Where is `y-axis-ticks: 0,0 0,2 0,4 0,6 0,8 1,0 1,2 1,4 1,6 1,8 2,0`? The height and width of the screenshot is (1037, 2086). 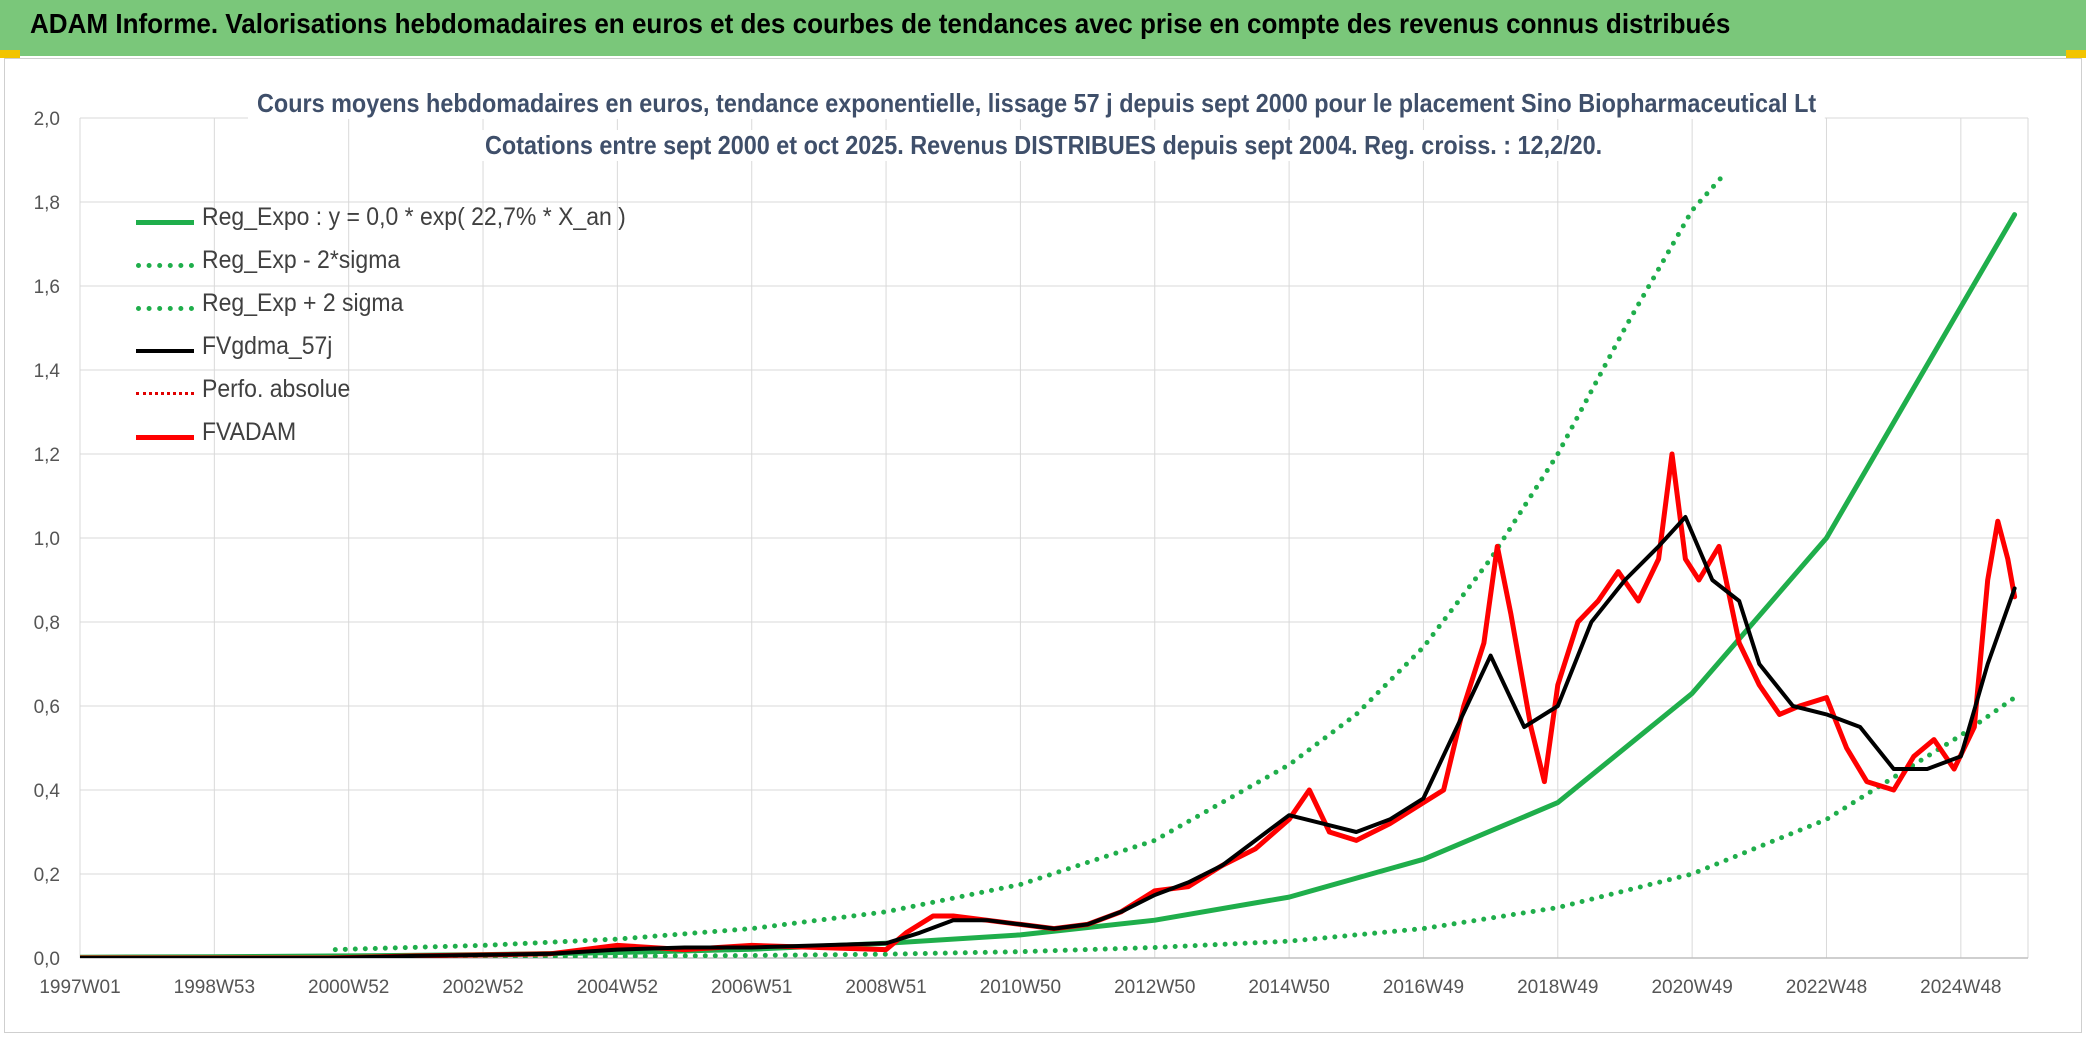
y-axis-ticks: 0,0 0,2 0,4 0,6 0,8 1,0 1,2 1,4 1,6 1,8 2,0 is located at coordinates (47, 539).